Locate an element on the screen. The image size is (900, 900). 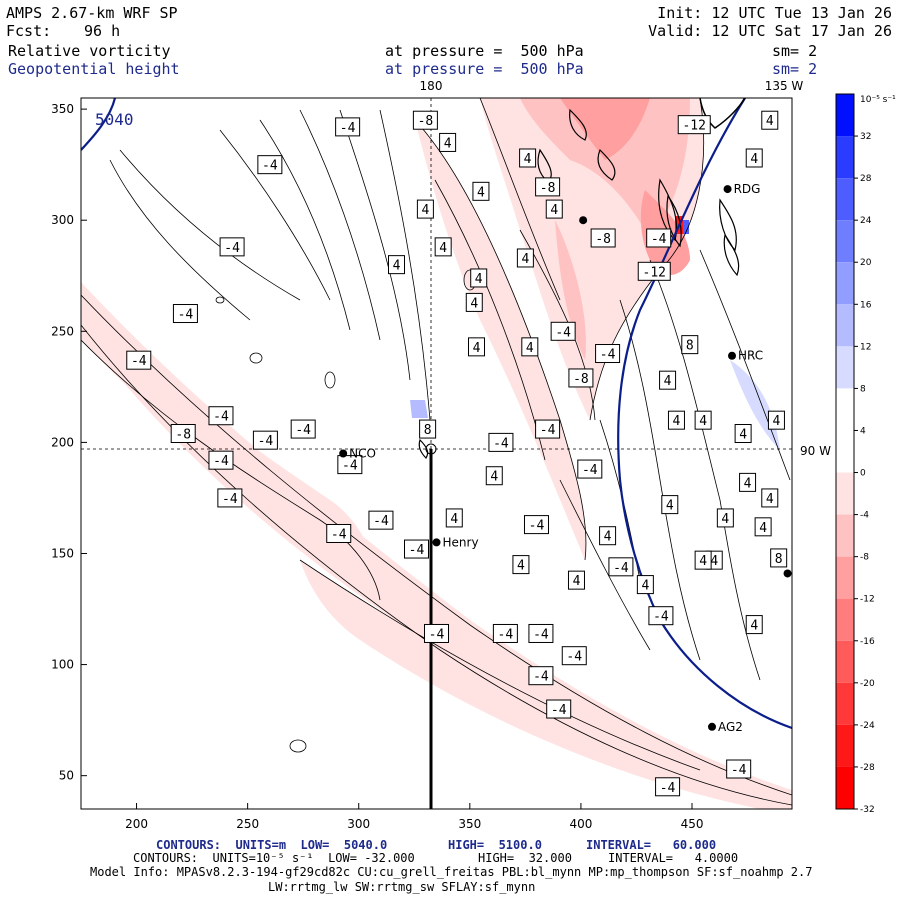
station: HRC is located at coordinates (745, 356).